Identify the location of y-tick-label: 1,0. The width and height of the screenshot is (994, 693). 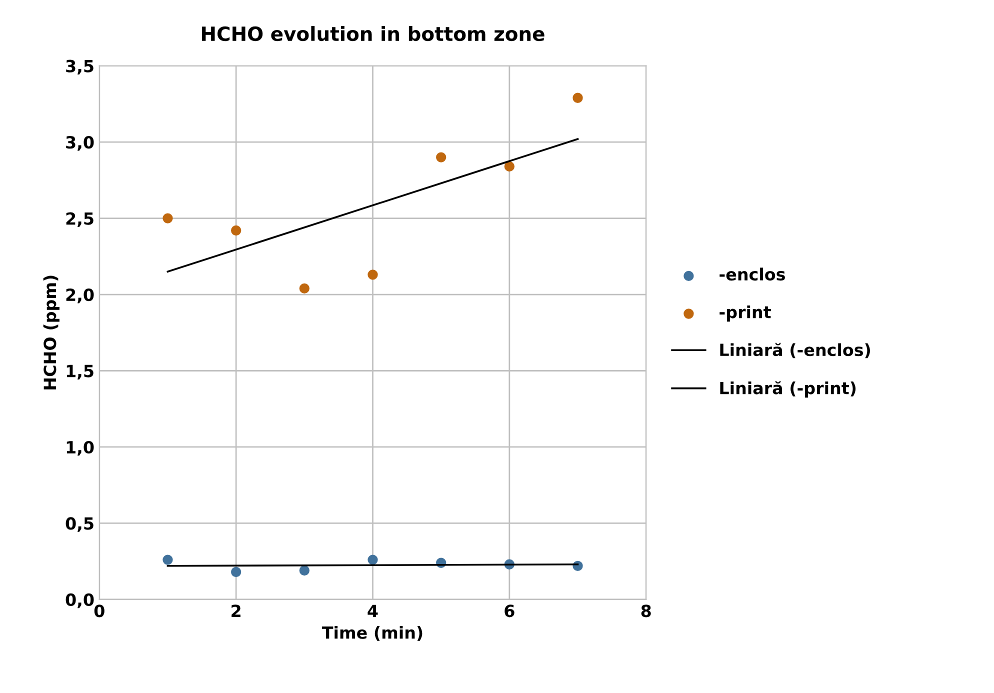
(80, 448).